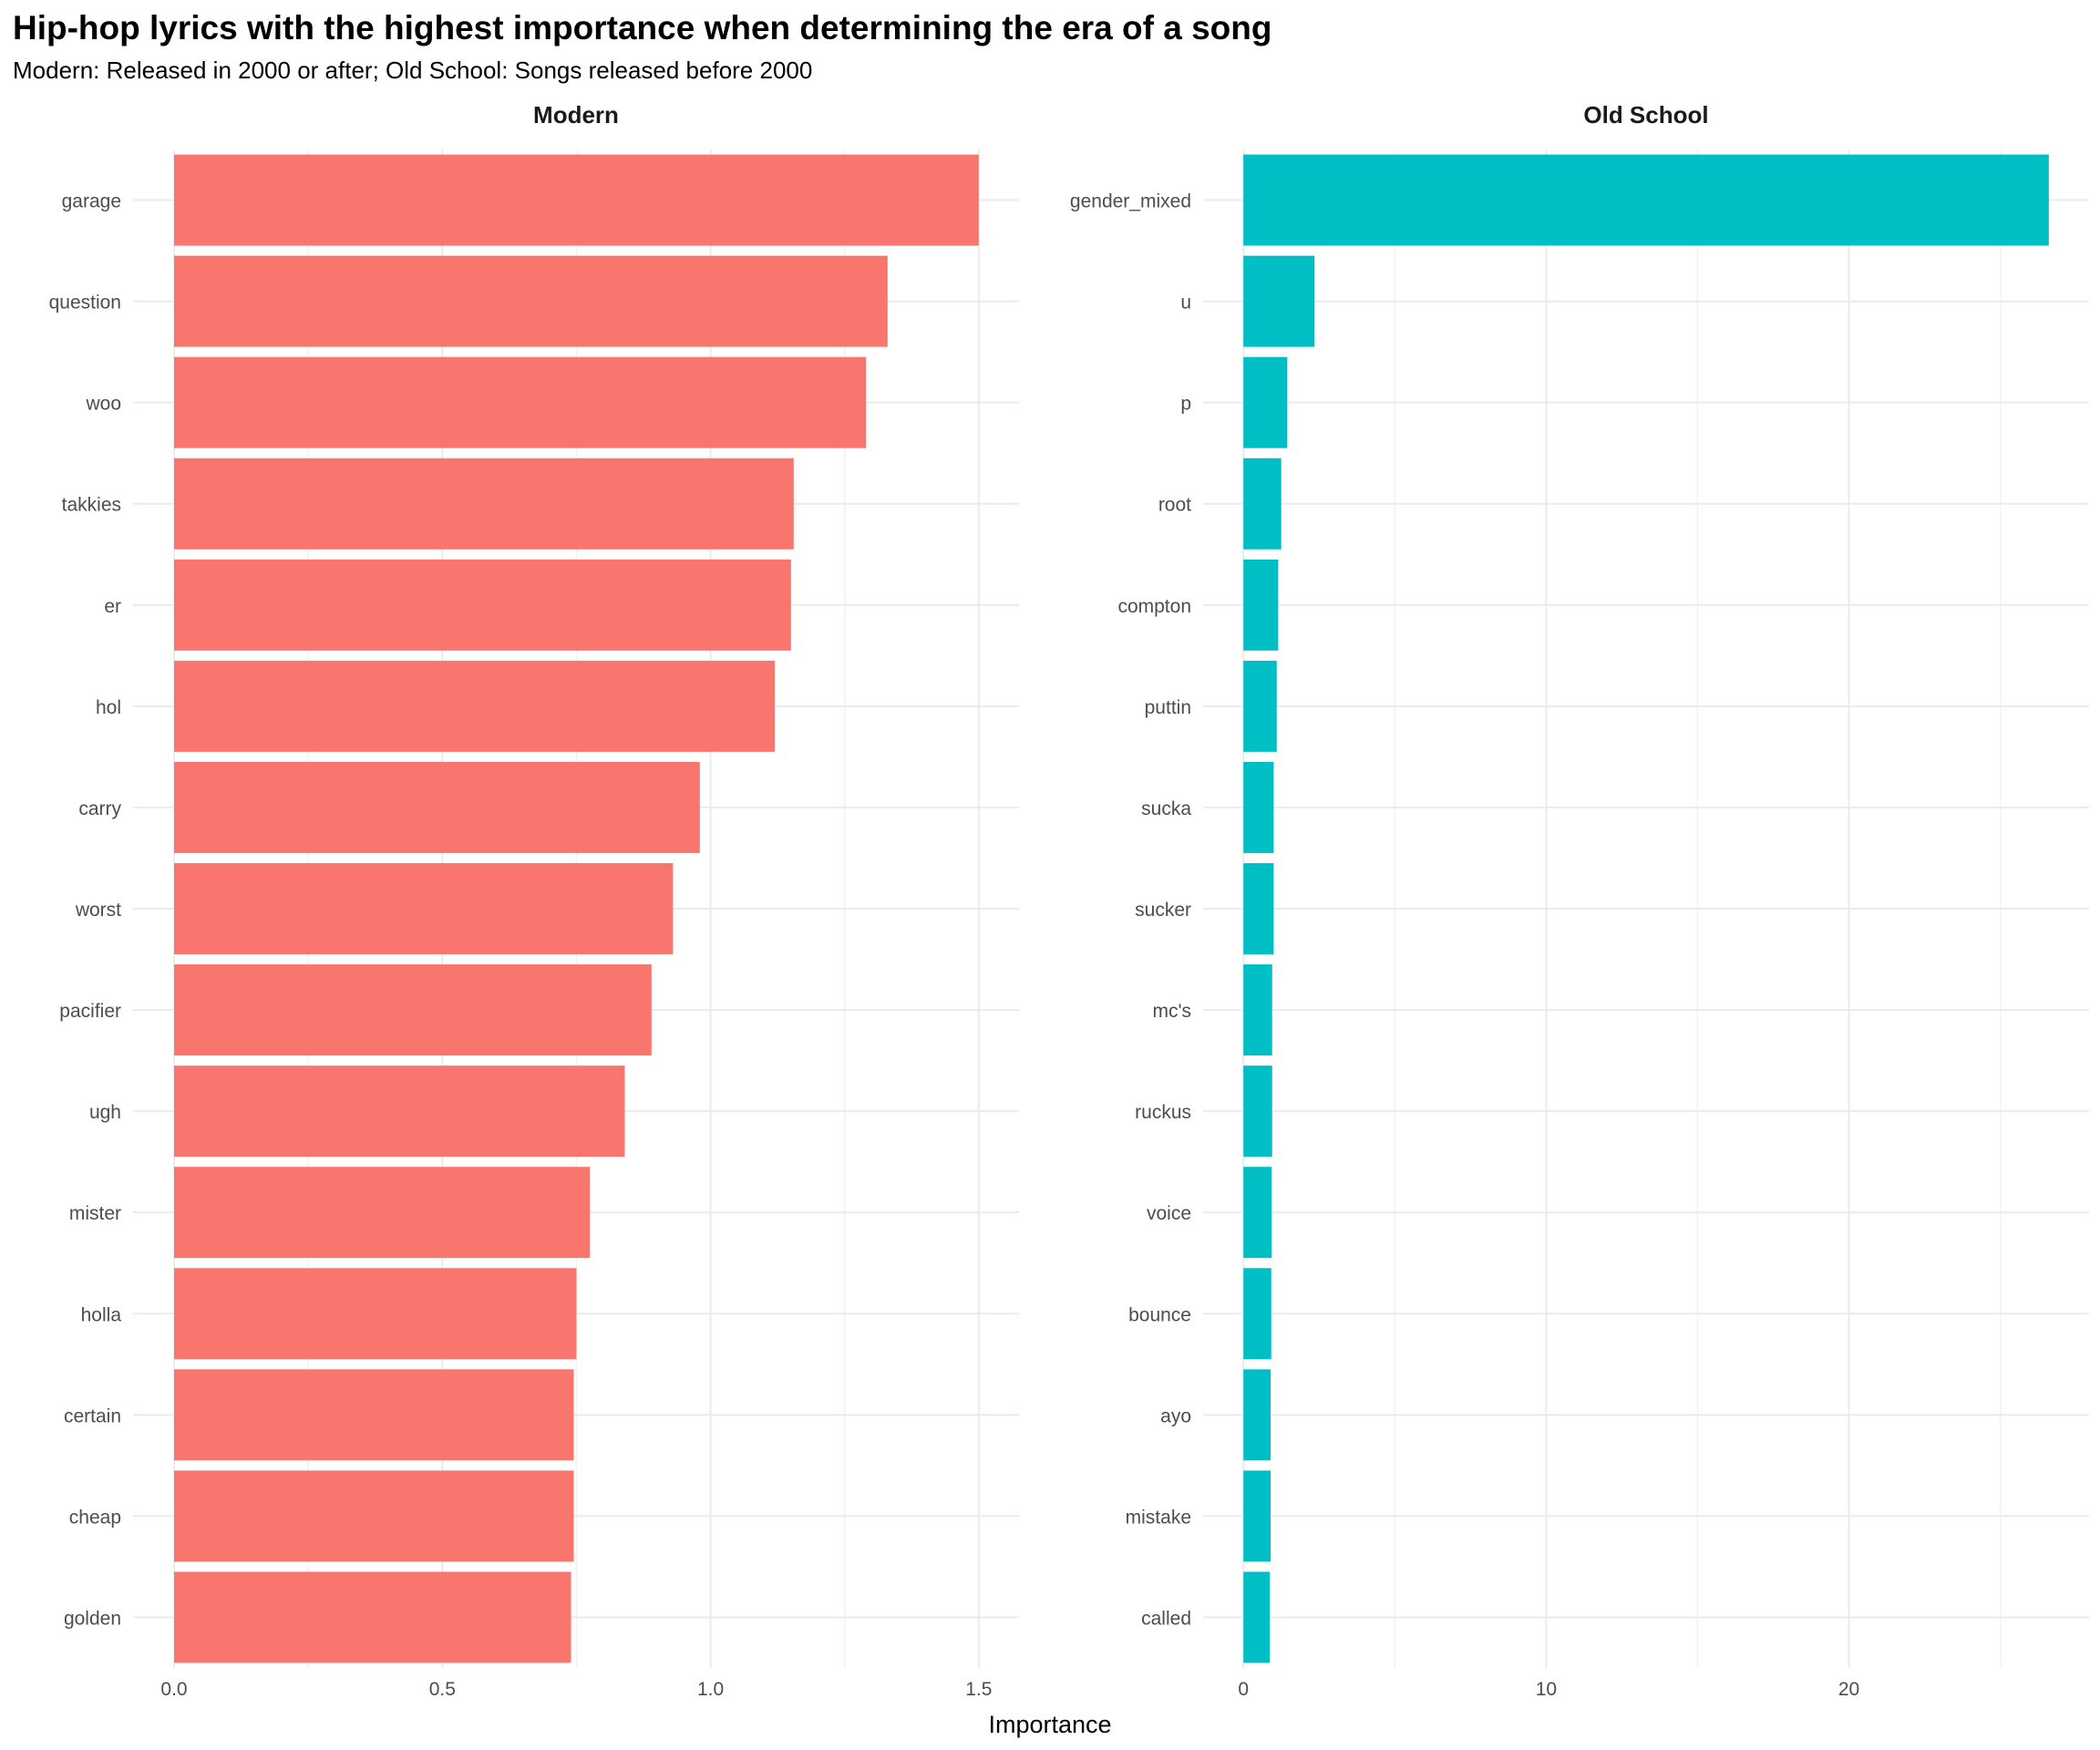 The height and width of the screenshot is (1750, 2100). I want to click on category-label: puttin, so click(1168, 708).